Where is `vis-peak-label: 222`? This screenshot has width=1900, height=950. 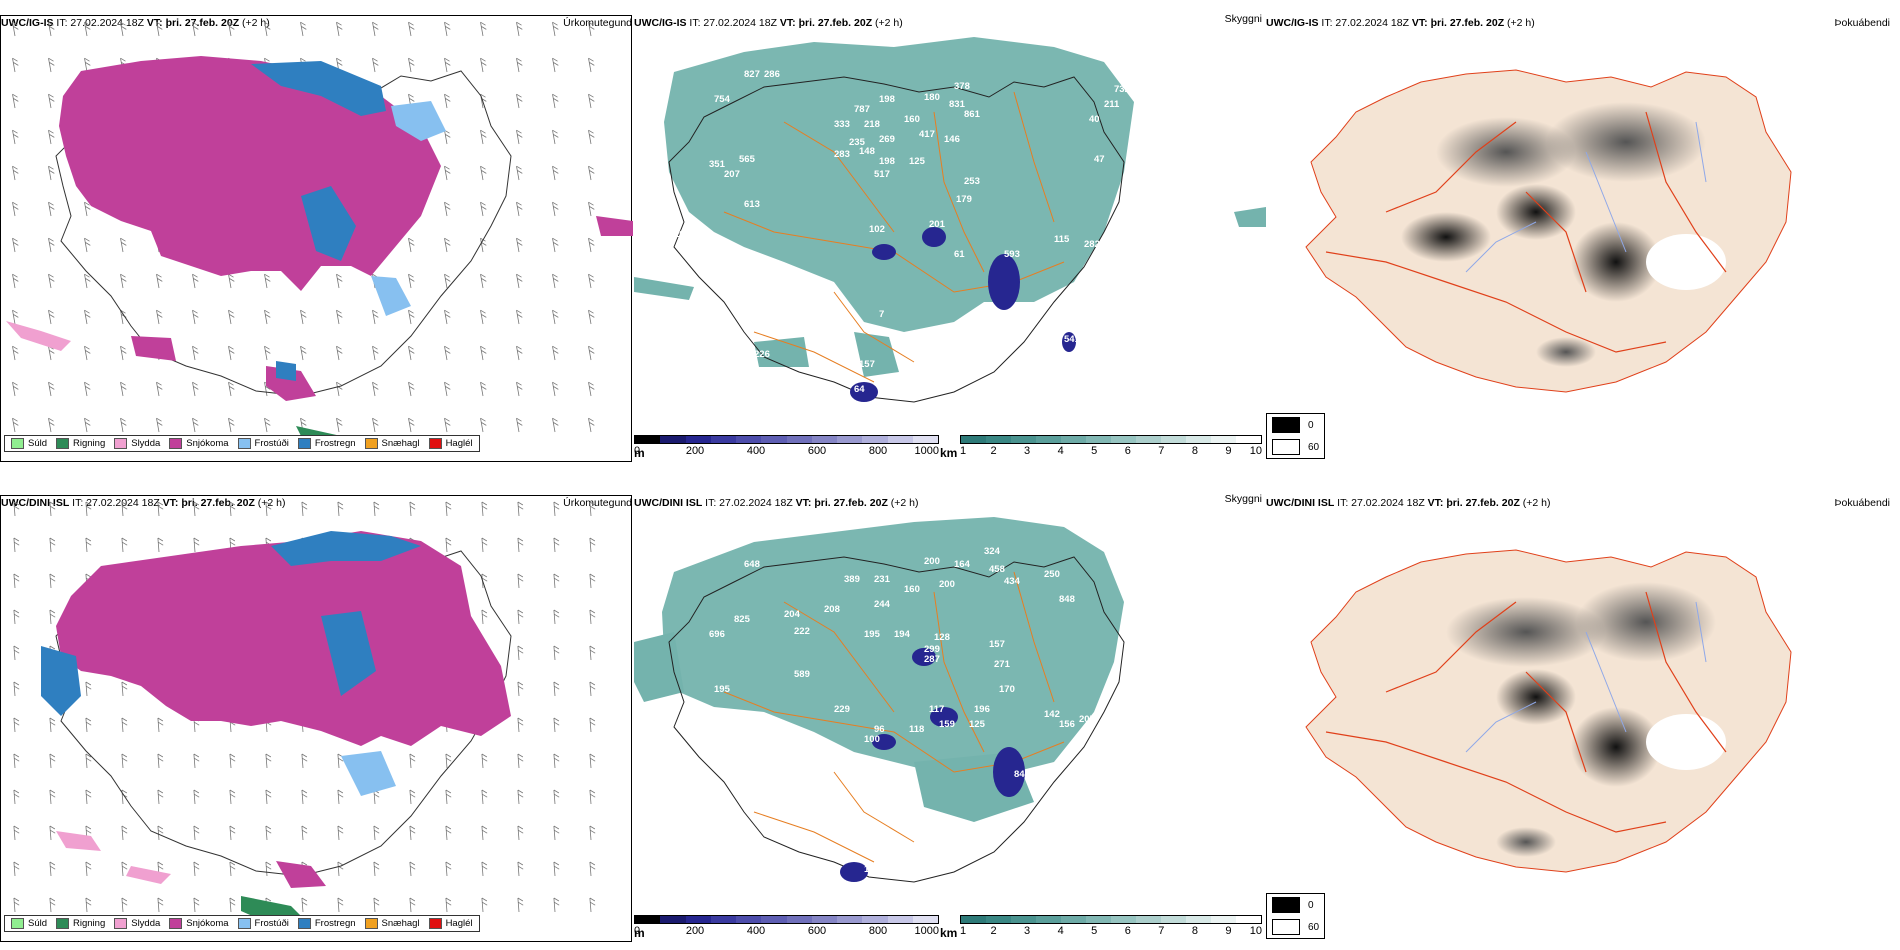 vis-peak-label: 222 is located at coordinates (802, 631).